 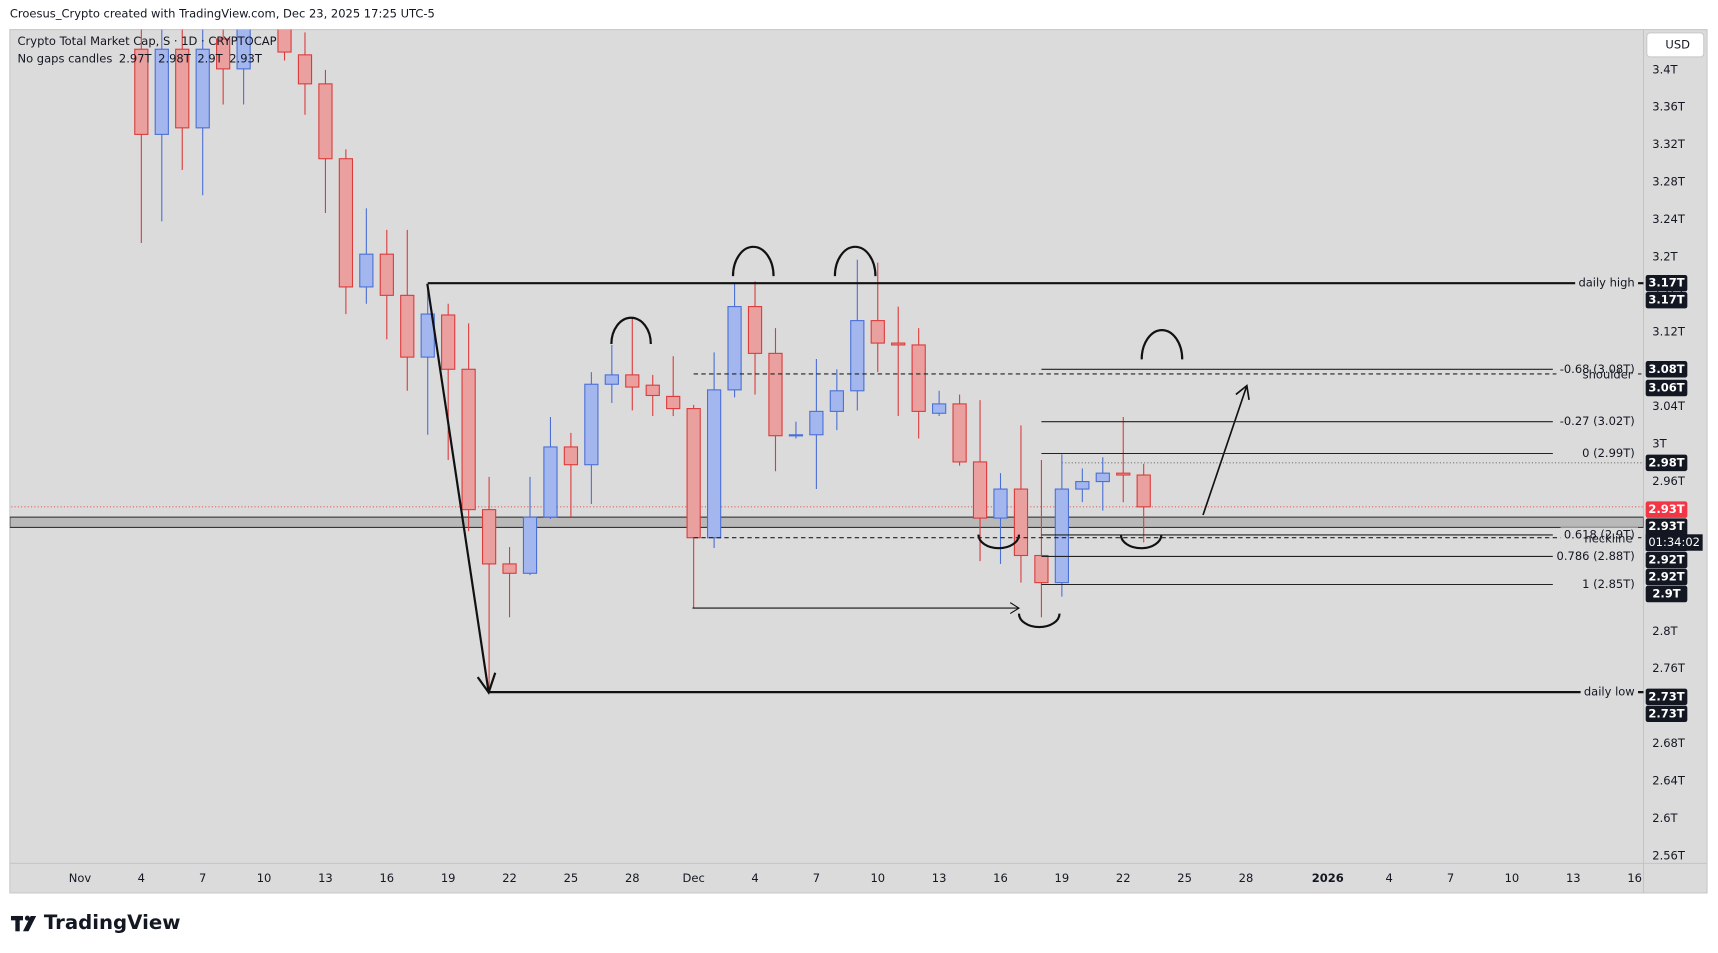 I want to click on x-tick-label: 28, so click(x=1246, y=878).